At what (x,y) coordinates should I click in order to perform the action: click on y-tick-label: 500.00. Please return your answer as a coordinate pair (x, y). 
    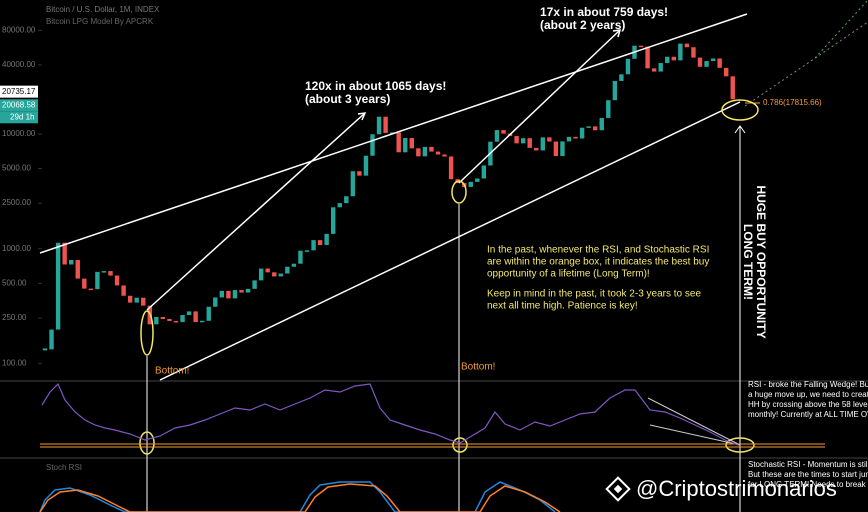
    Looking at the image, I should click on (14, 282).